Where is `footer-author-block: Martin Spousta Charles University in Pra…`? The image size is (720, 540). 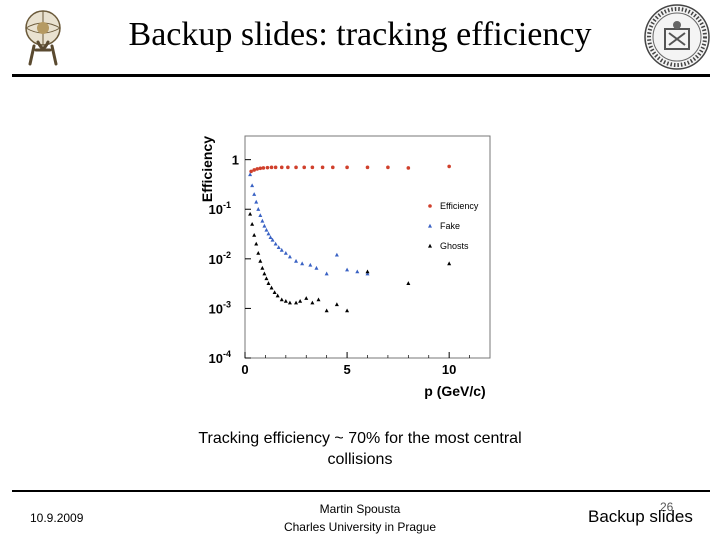 footer-author-block: Martin Spousta Charles University in Pra… is located at coordinates (360, 518).